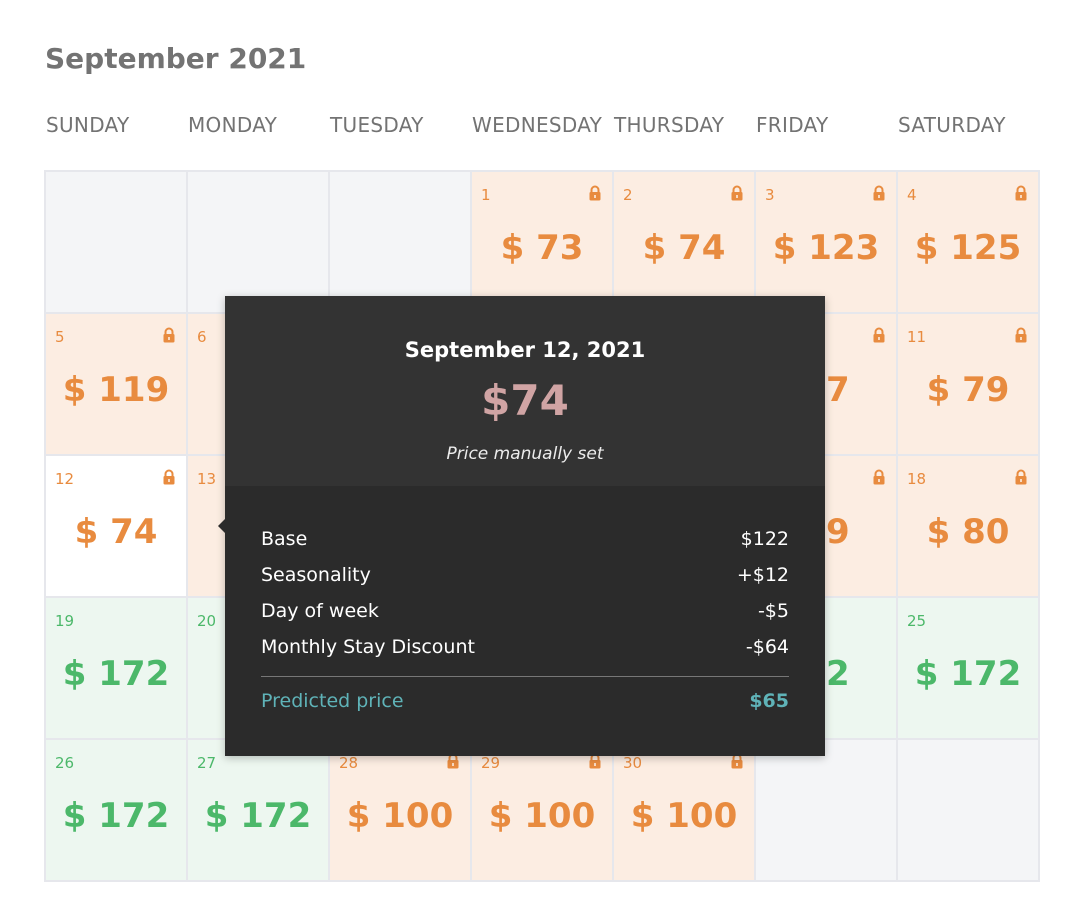 The width and height of the screenshot is (1082, 914). I want to click on day-price: $ 119, so click(116, 390).